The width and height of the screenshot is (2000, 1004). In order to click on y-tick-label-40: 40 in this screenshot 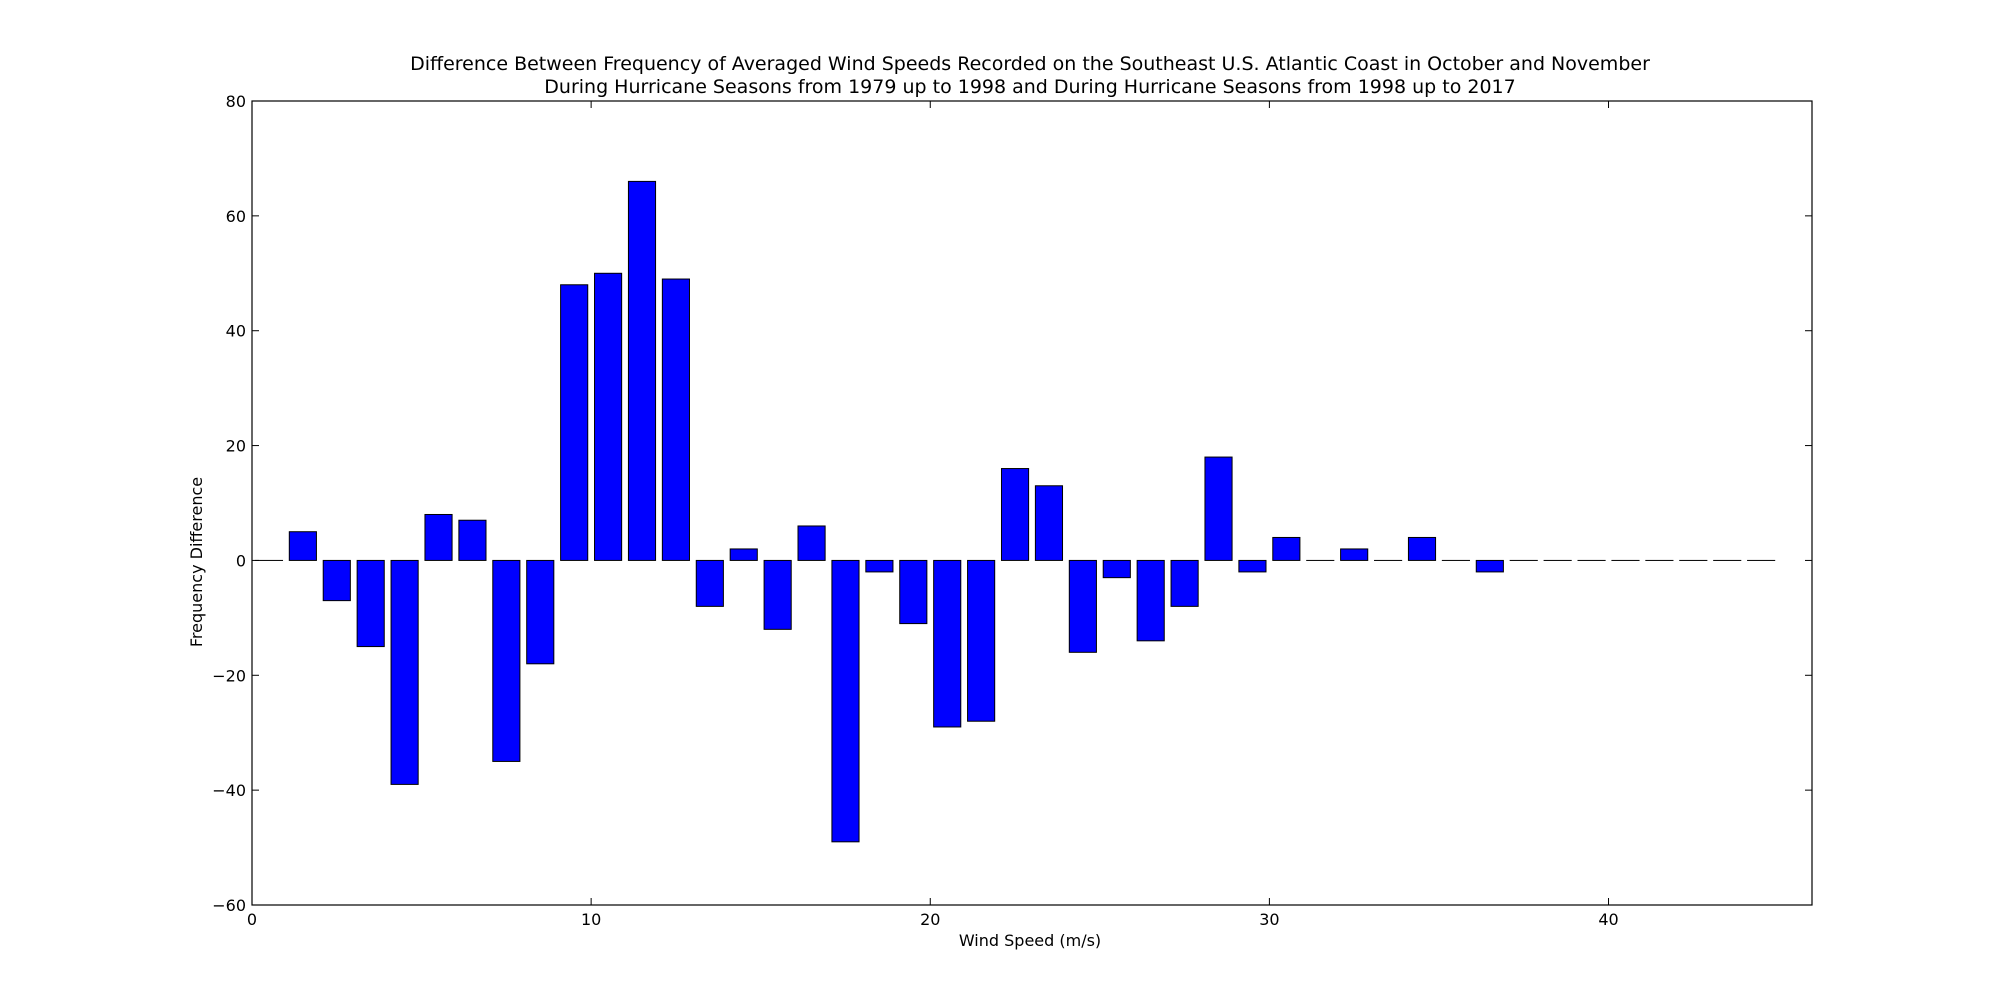, I will do `click(236, 331)`.